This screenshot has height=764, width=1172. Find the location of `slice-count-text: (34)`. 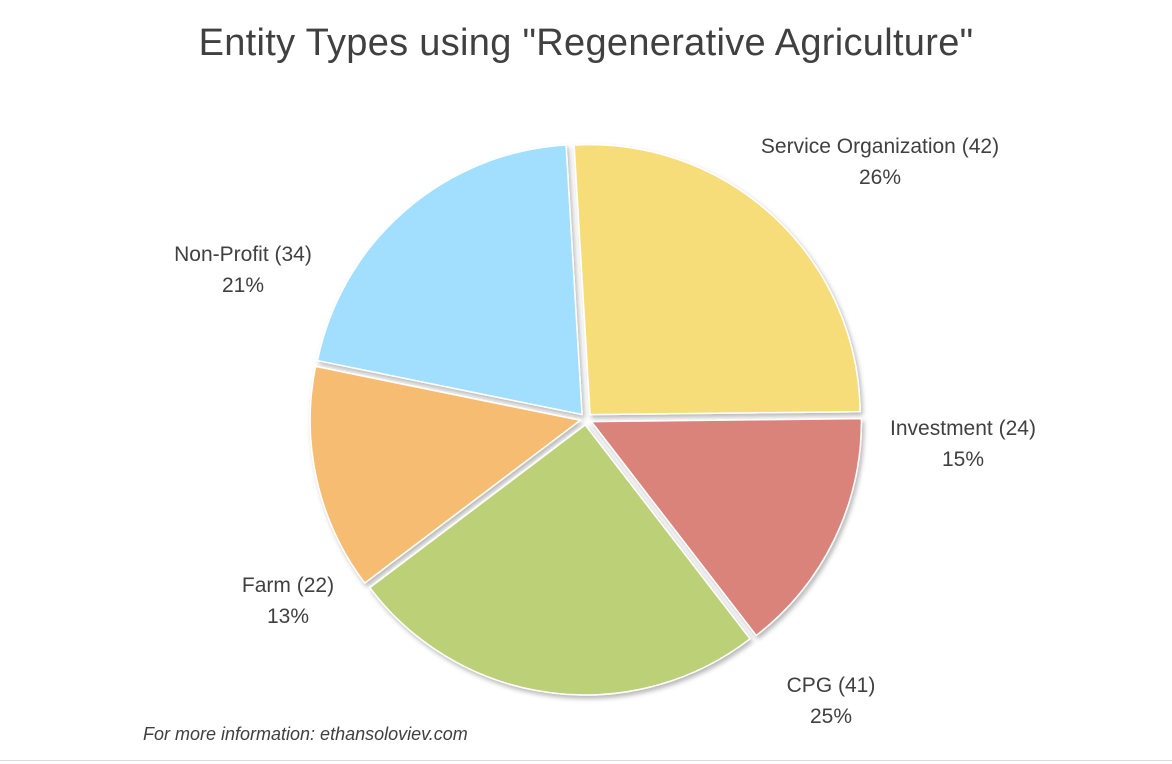

slice-count-text: (34) is located at coordinates (293, 254).